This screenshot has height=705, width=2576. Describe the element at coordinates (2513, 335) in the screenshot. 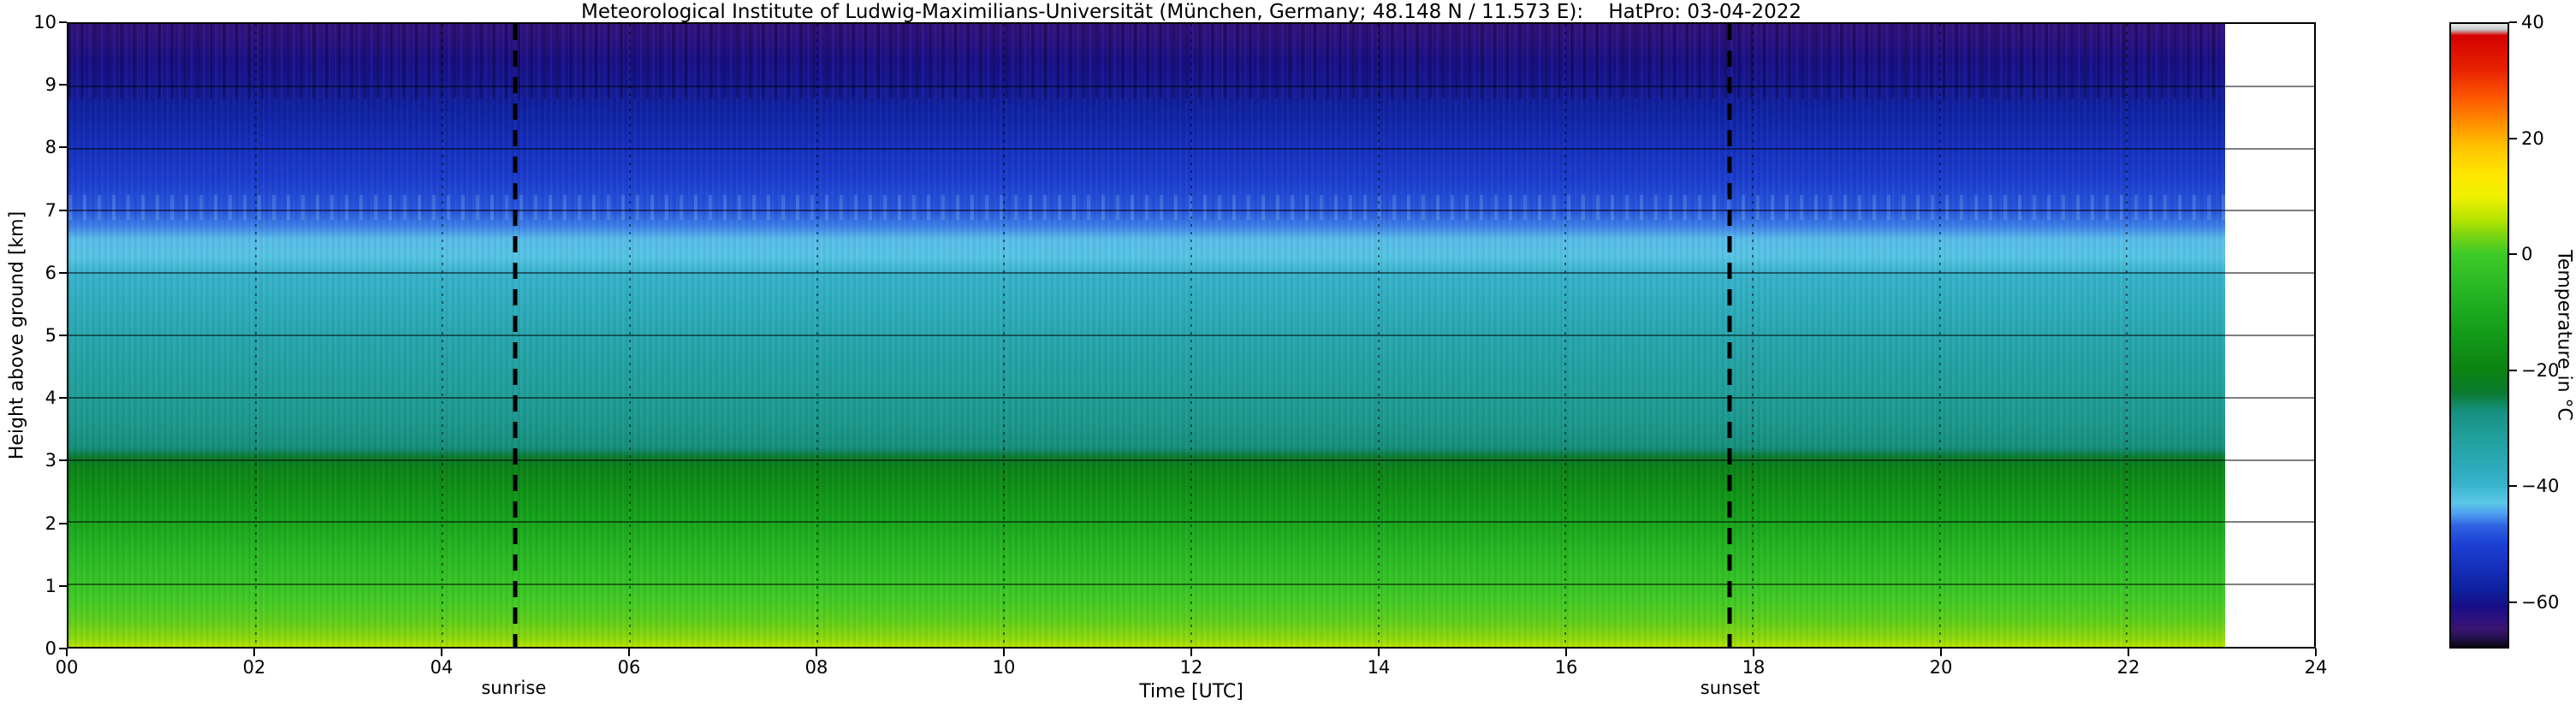

I see `colorbar-tick-marks` at that location.